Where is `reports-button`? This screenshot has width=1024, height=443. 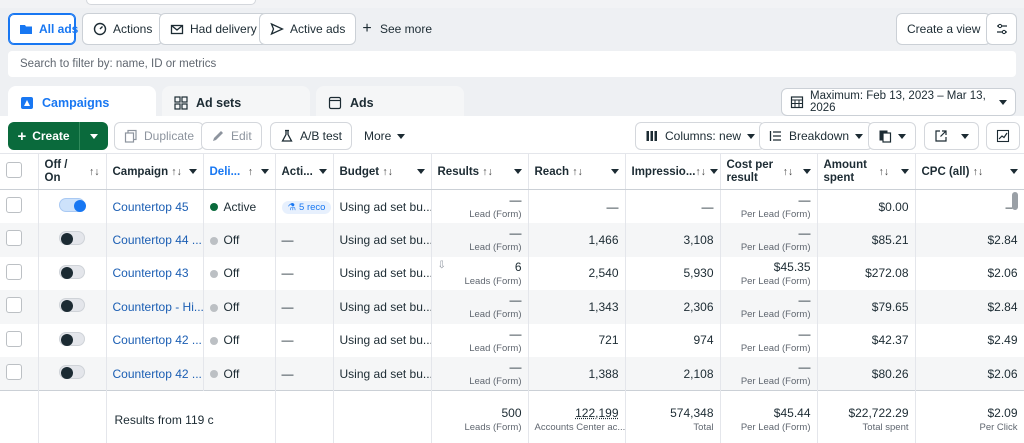
reports-button is located at coordinates (892, 136).